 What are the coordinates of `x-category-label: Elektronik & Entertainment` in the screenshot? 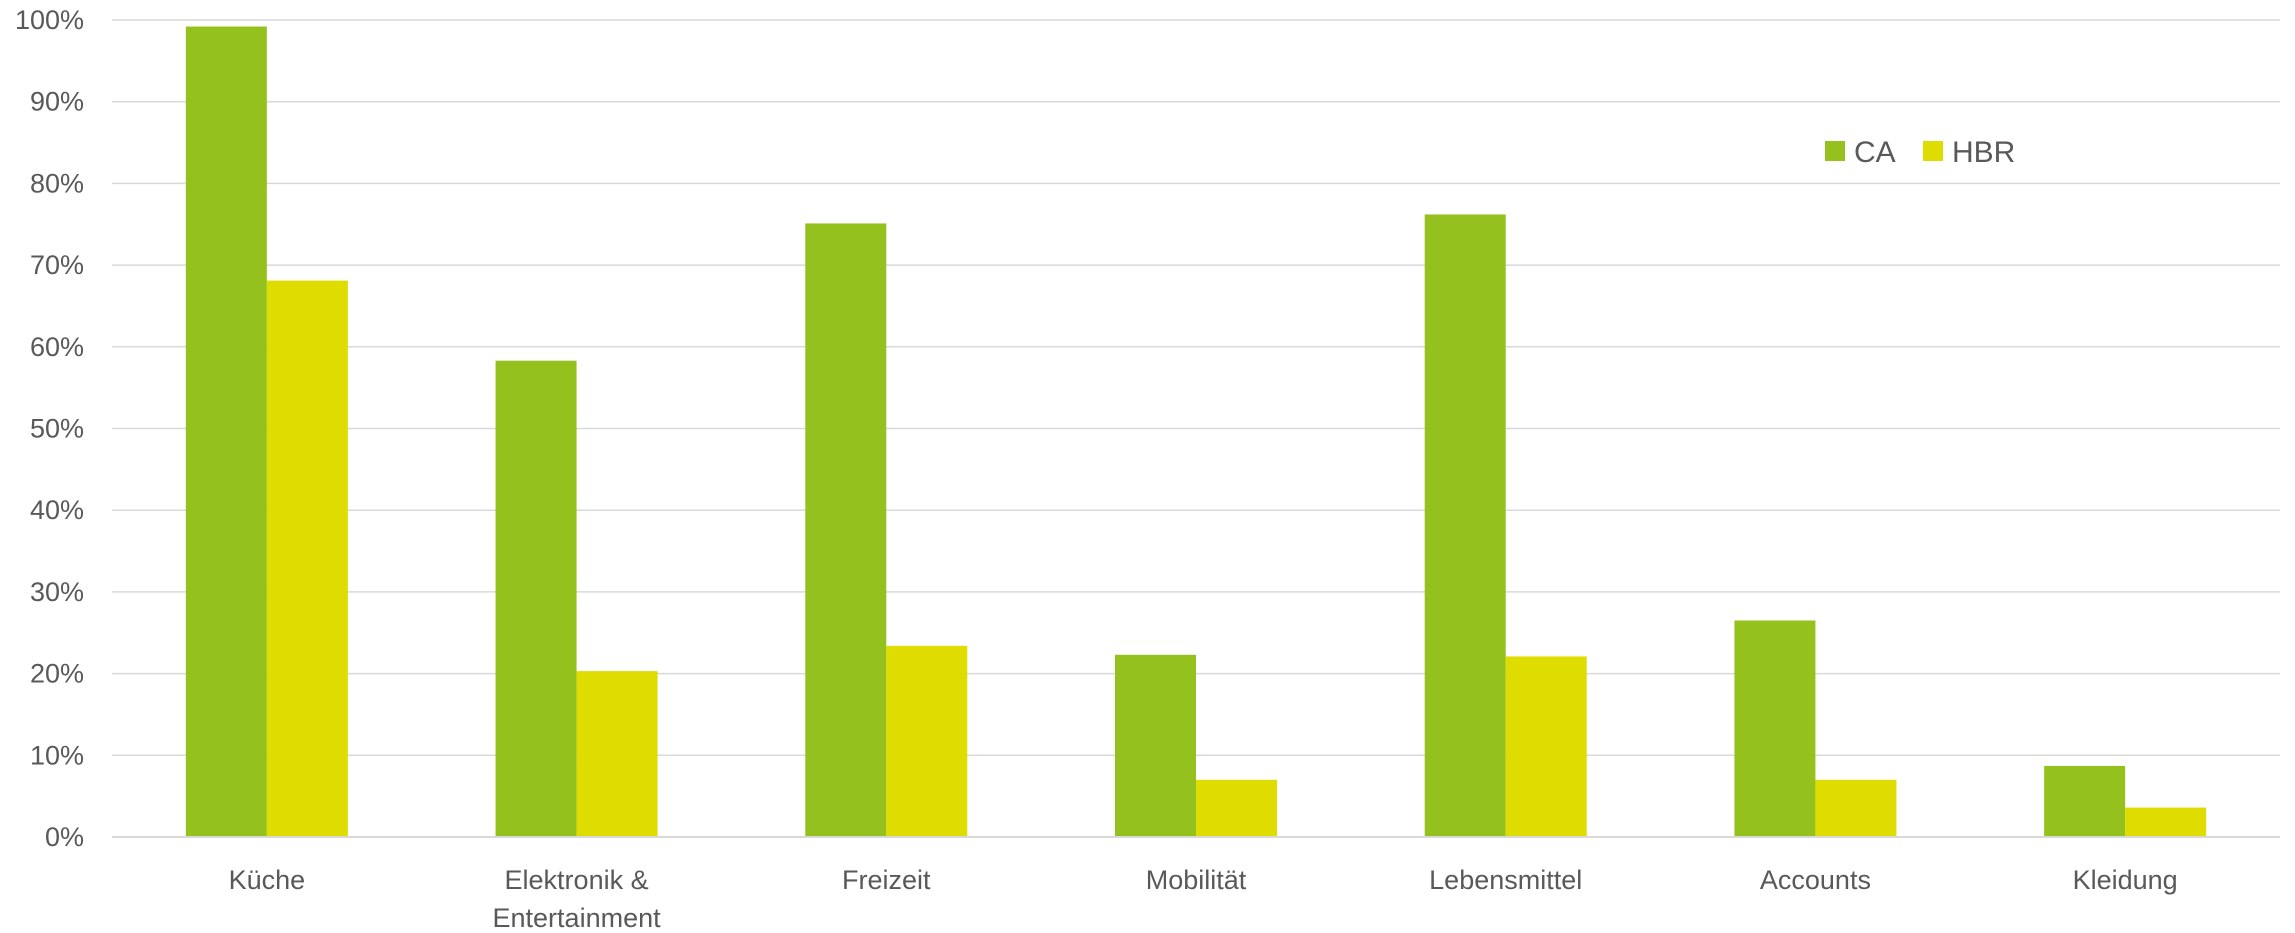 It's located at (577, 899).